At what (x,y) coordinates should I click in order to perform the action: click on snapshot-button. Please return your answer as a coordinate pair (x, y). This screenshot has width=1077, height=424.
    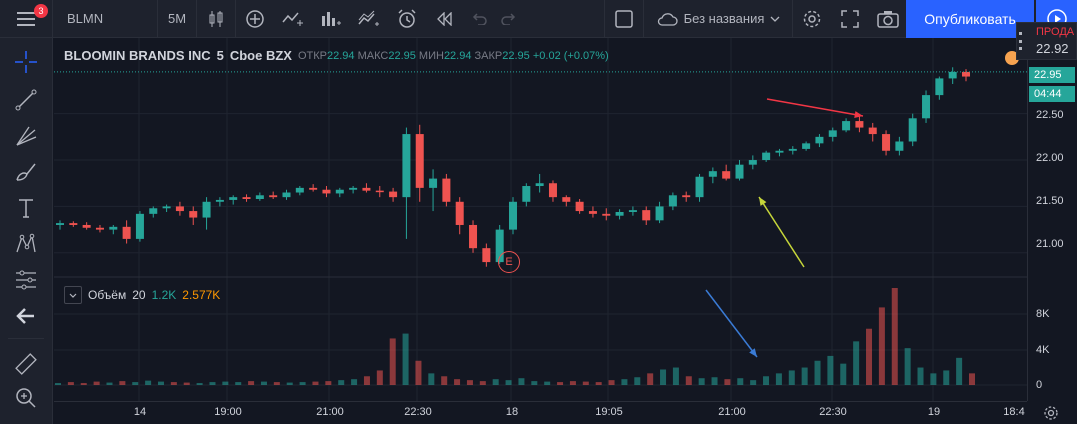
    Looking at the image, I should click on (888, 19).